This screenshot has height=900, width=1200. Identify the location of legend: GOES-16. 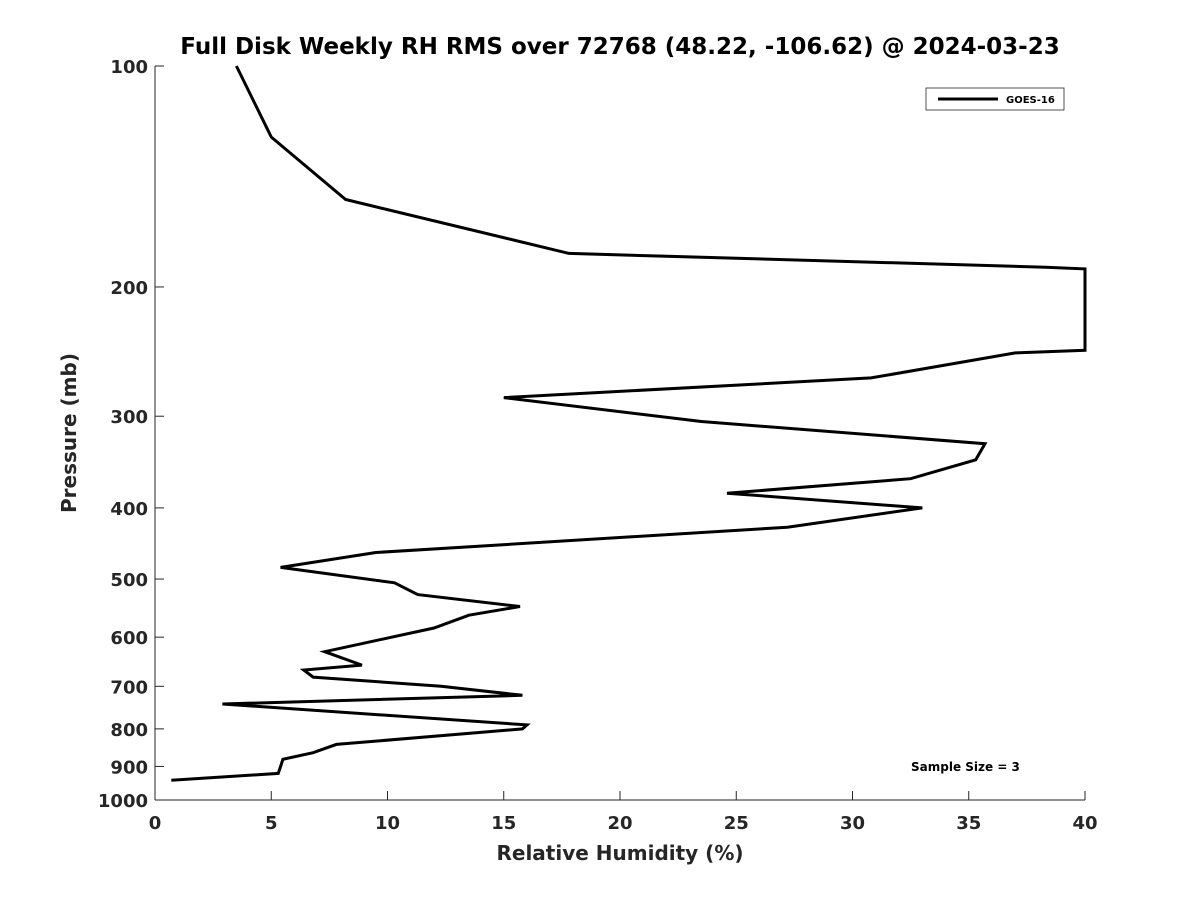
(995, 99).